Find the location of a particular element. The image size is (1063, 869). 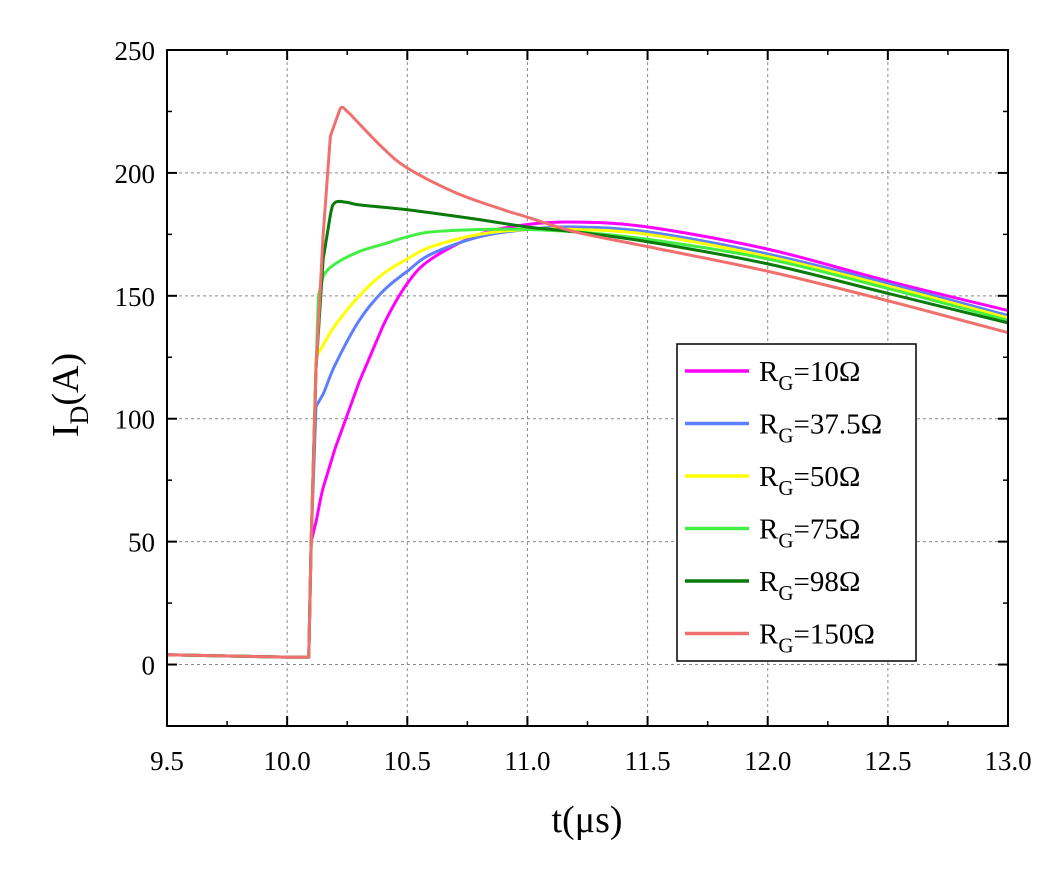

legend-label: RG=150Ω is located at coordinates (817, 638).